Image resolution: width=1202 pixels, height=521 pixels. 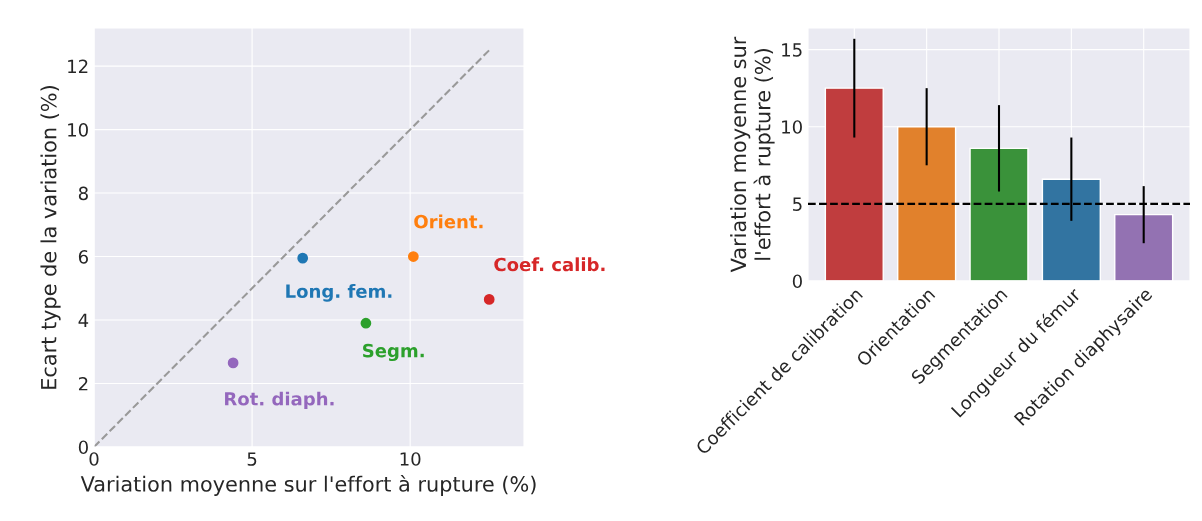 What do you see at coordinates (339, 293) in the screenshot?
I see `series-label: Long. fem.` at bounding box center [339, 293].